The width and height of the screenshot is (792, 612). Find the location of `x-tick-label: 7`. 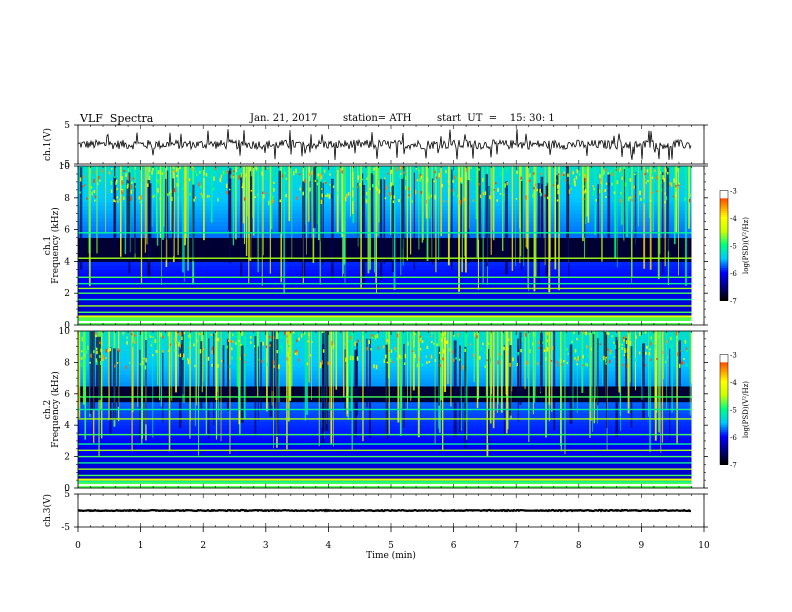

x-tick-label: 7 is located at coordinates (516, 546).